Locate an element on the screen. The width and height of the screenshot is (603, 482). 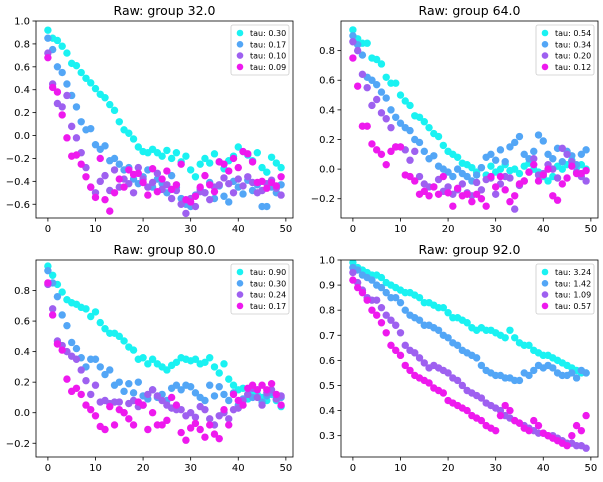
y-tick-label: 1.0 is located at coordinates (22, 22).